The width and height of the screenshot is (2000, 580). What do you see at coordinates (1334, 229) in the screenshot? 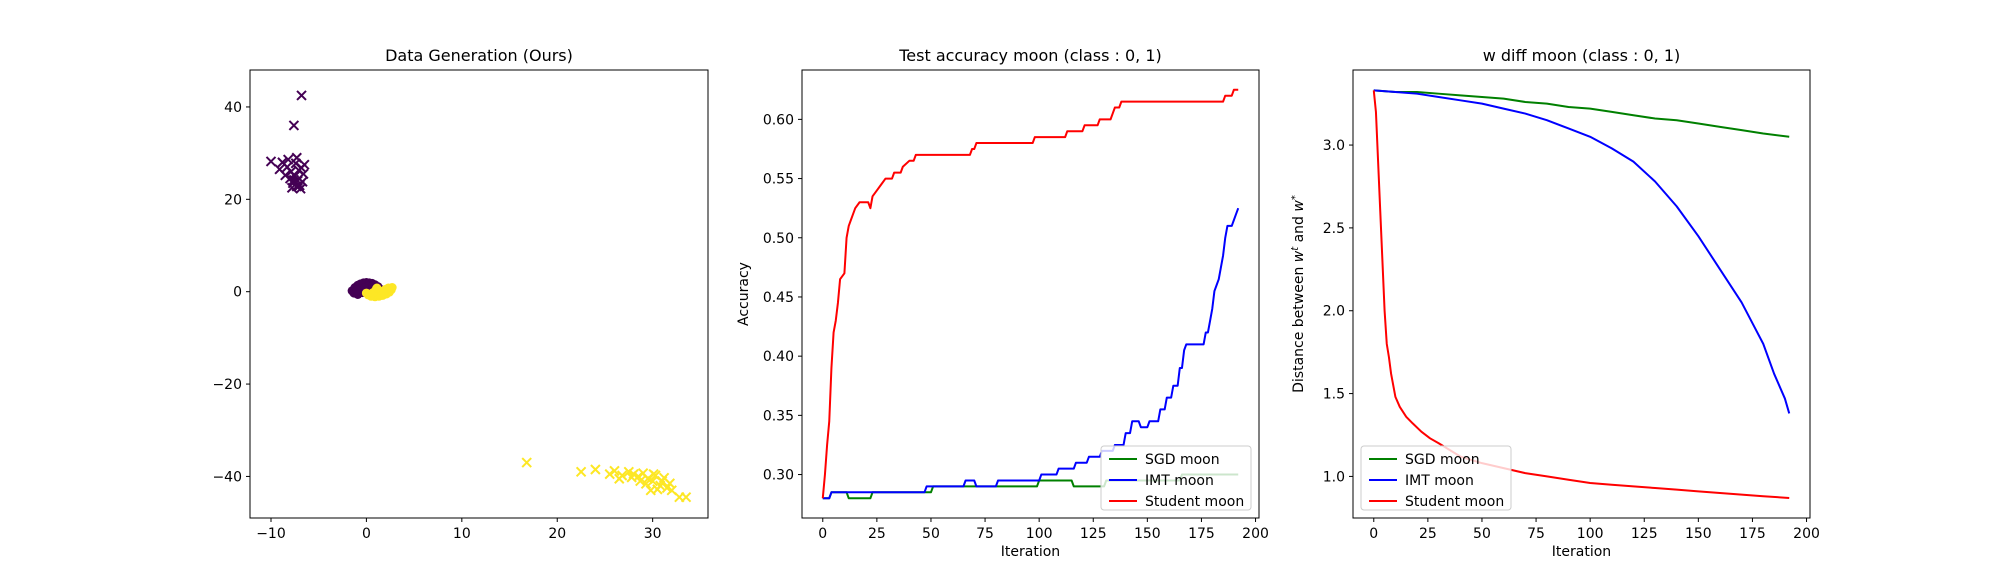
I see `y-tick-label: 2.5` at bounding box center [1334, 229].